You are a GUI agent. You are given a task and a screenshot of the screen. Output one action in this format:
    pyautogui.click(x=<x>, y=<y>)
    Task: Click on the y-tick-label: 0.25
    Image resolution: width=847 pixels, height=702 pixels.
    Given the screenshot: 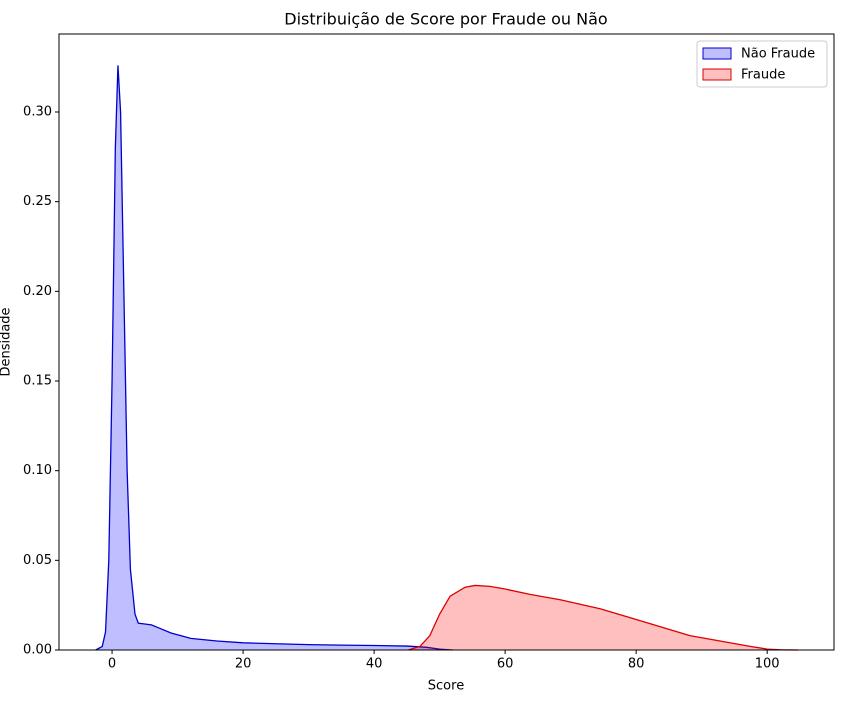 What is the action you would take?
    pyautogui.click(x=37, y=201)
    